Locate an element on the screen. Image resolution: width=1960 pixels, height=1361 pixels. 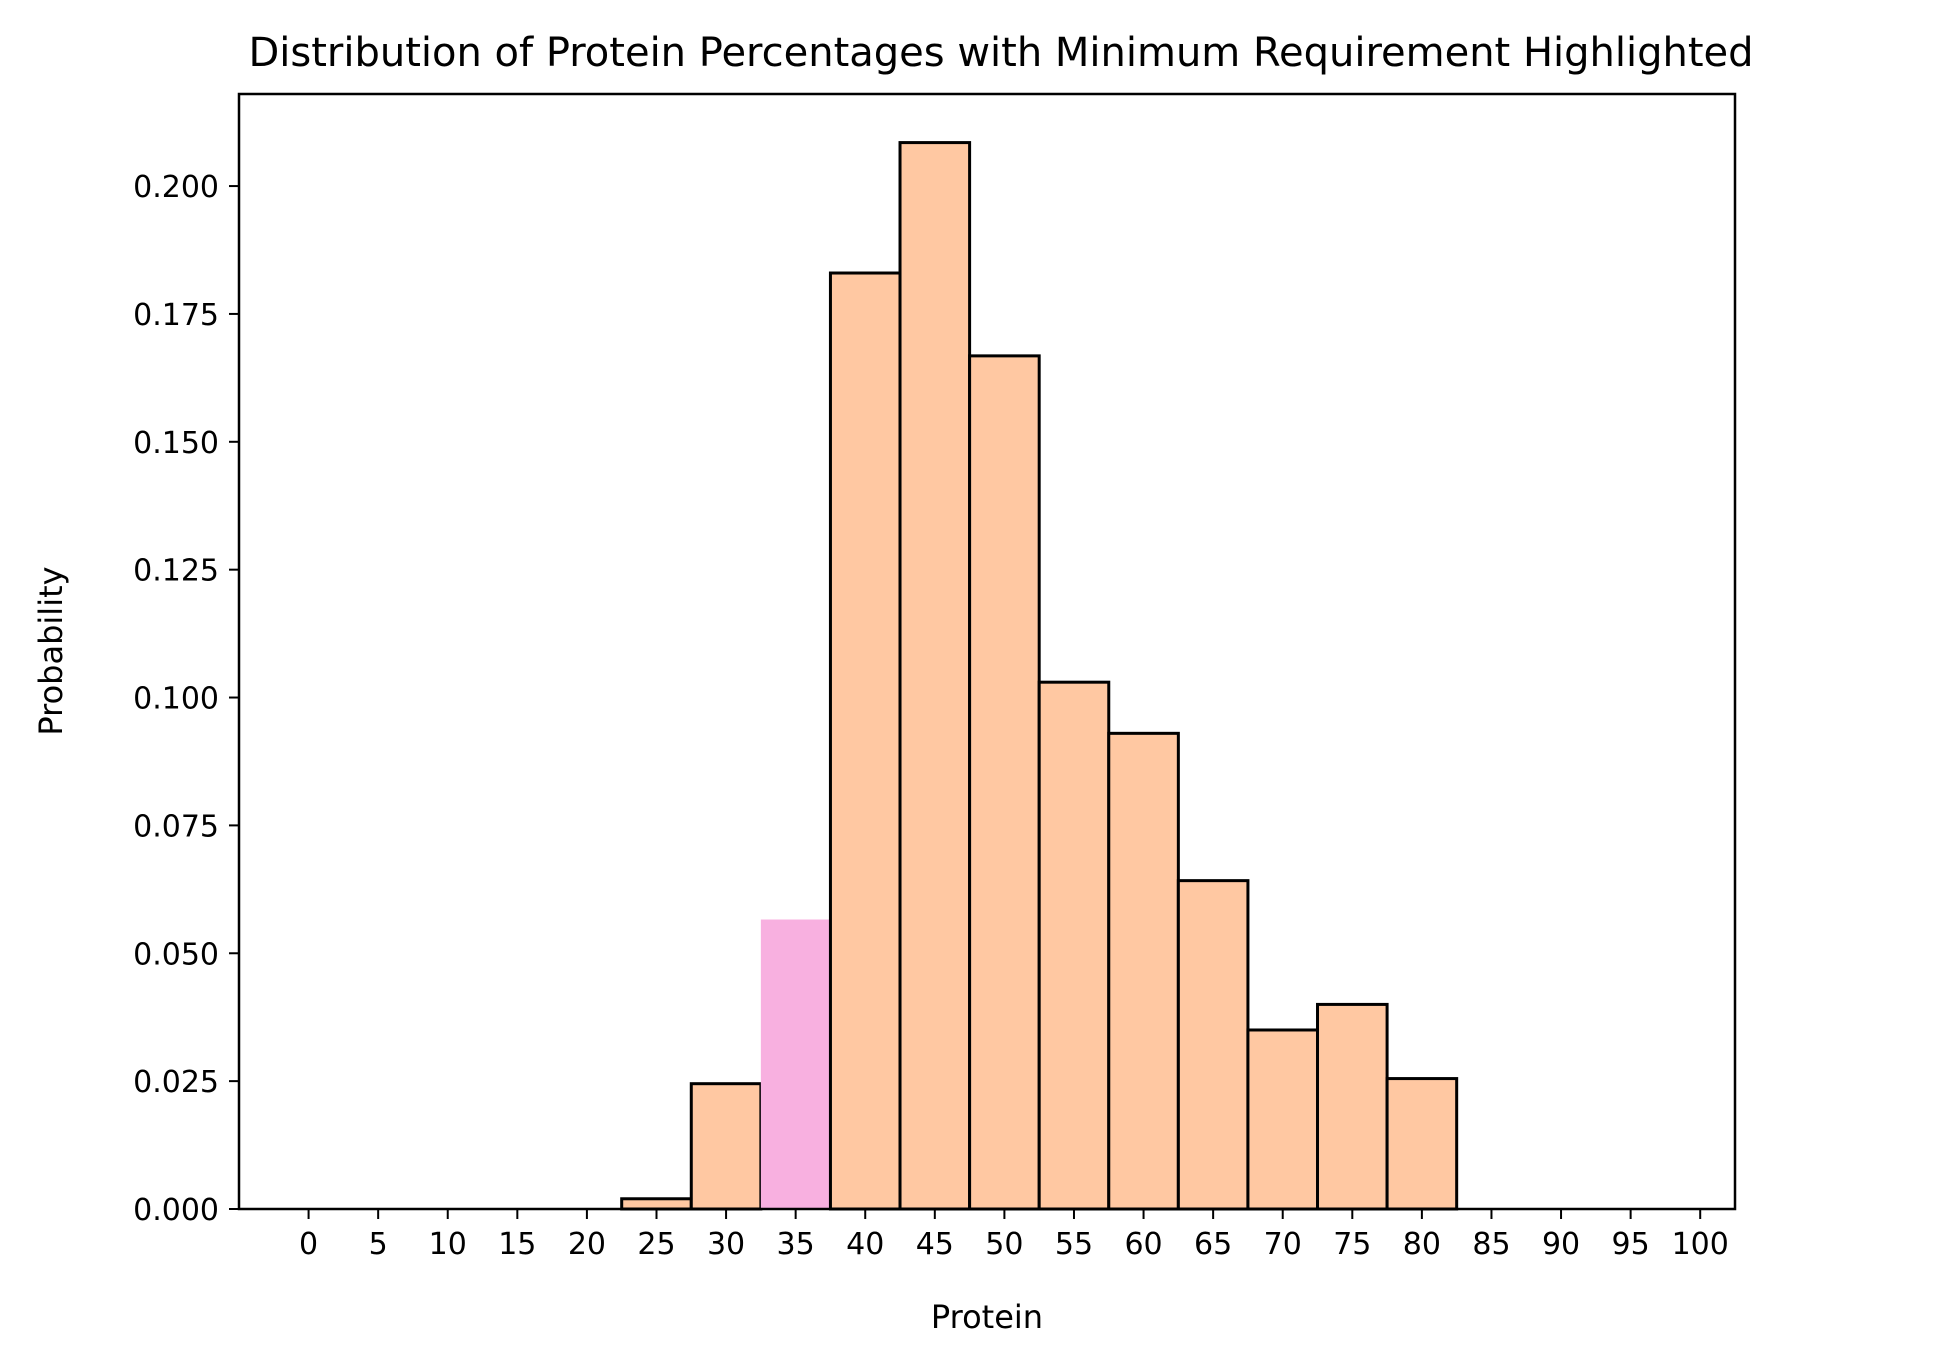
x-tick-label: 70 is located at coordinates (1283, 1244).